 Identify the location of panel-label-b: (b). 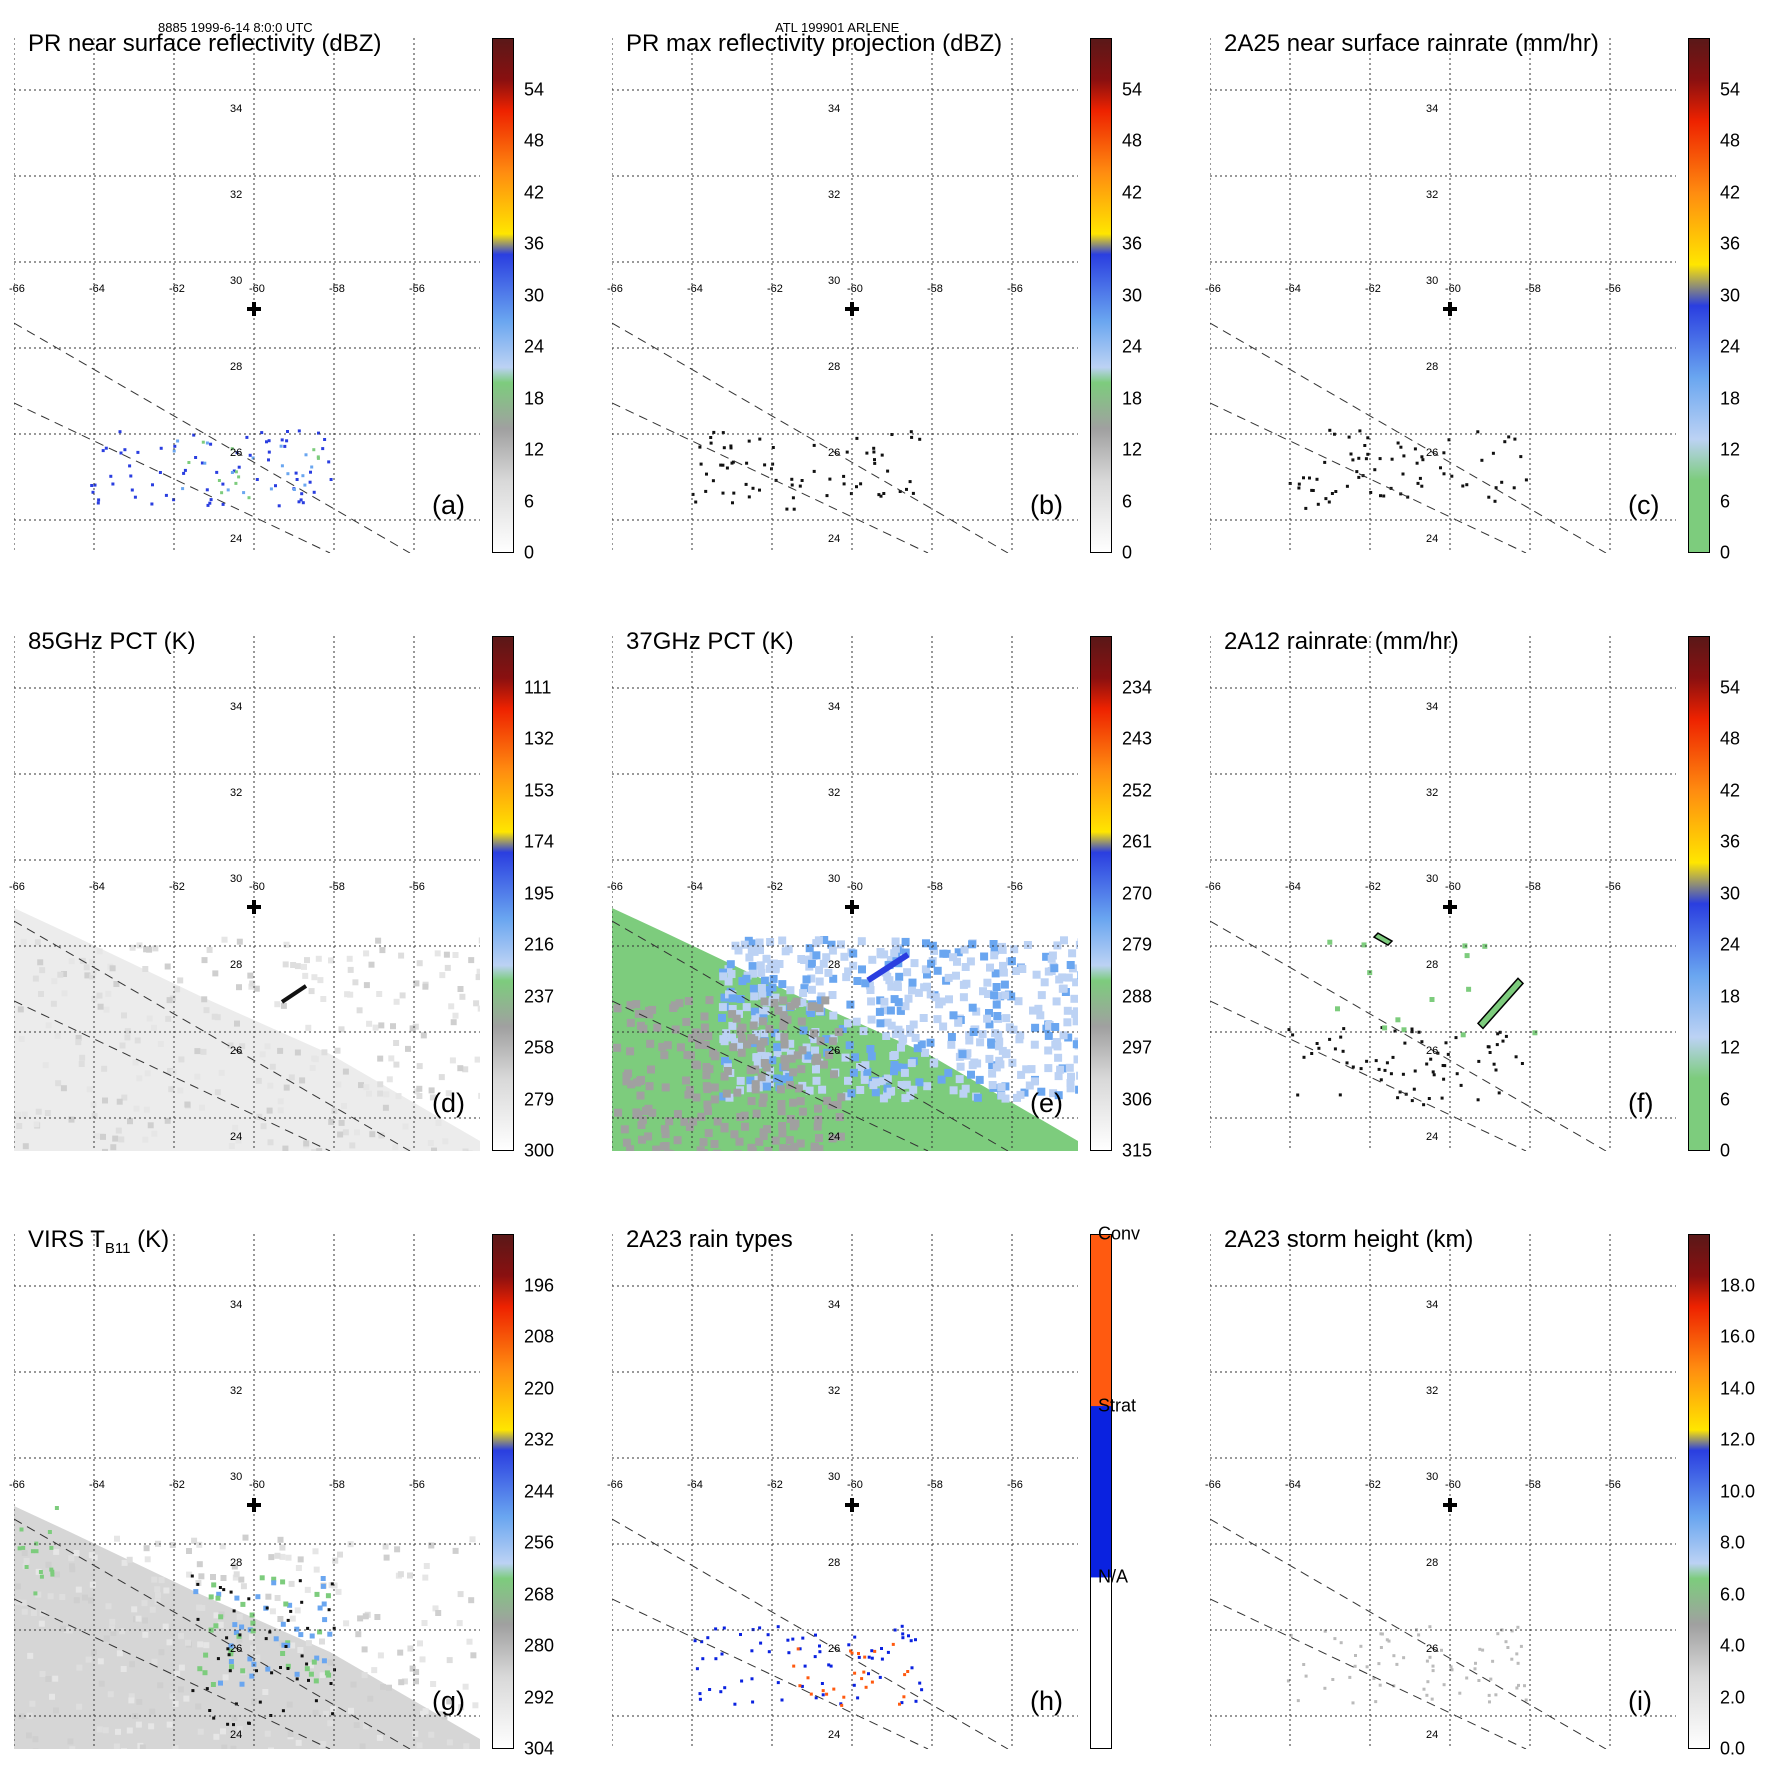
(1046, 505).